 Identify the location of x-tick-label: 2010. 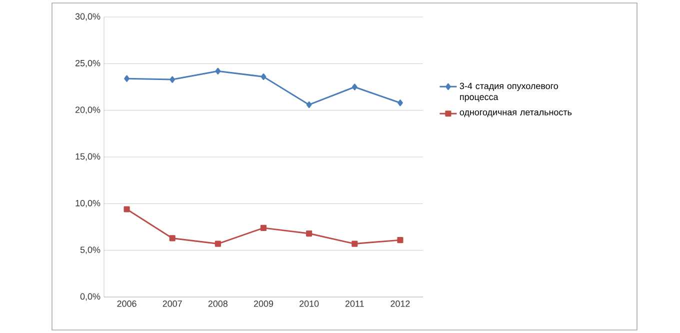
(309, 303).